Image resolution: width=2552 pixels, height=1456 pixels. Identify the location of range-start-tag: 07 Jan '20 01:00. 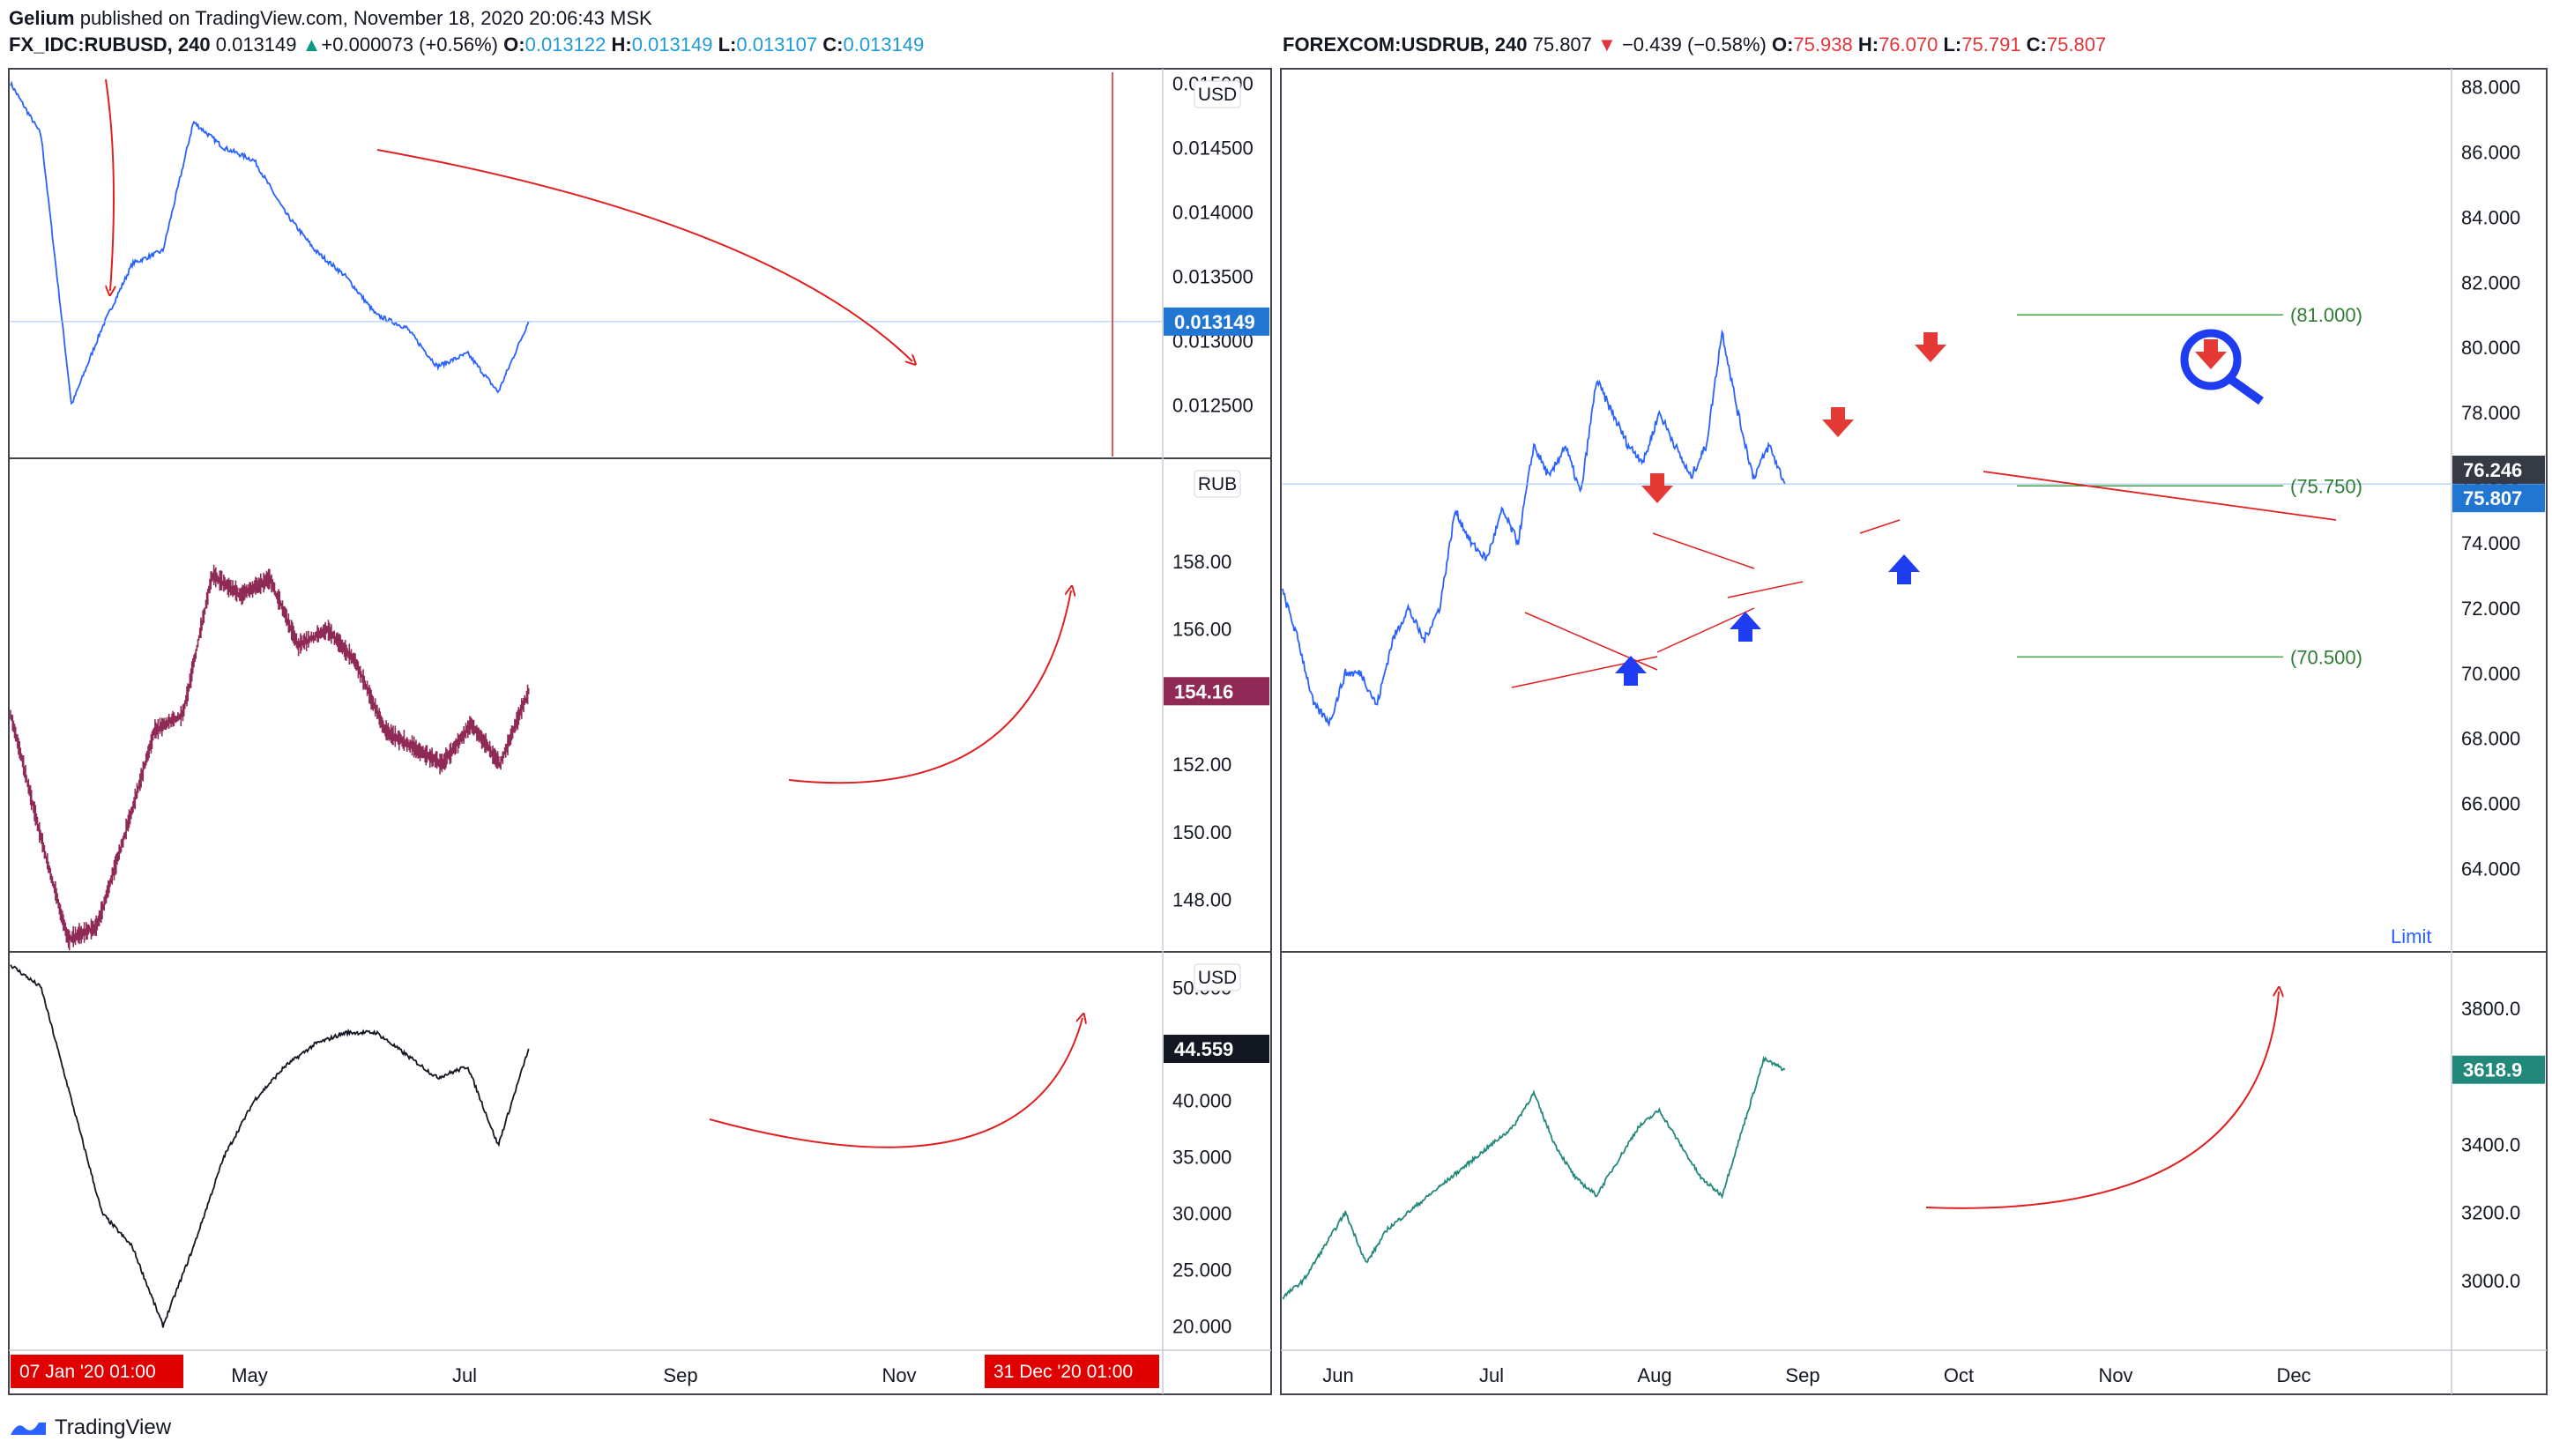
(97, 1371).